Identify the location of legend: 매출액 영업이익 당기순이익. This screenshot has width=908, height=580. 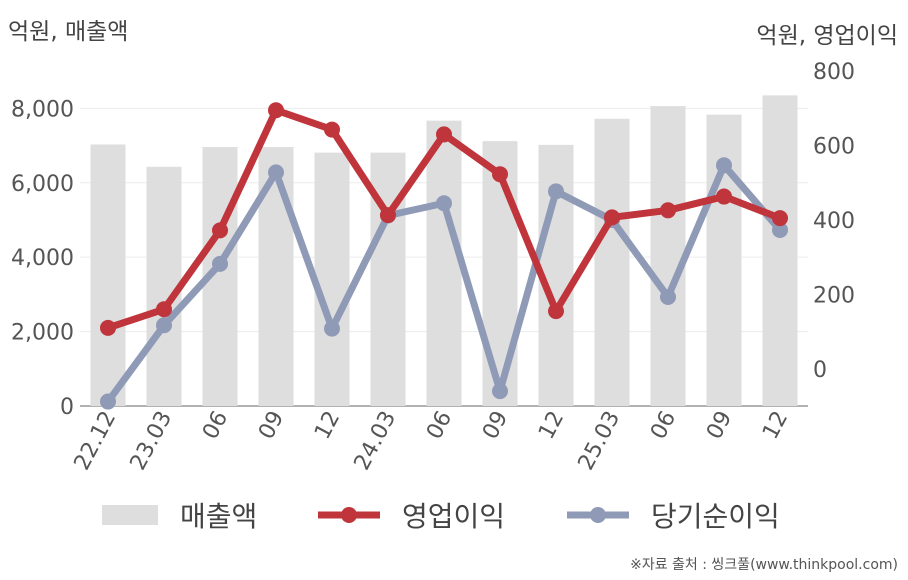
(454, 515).